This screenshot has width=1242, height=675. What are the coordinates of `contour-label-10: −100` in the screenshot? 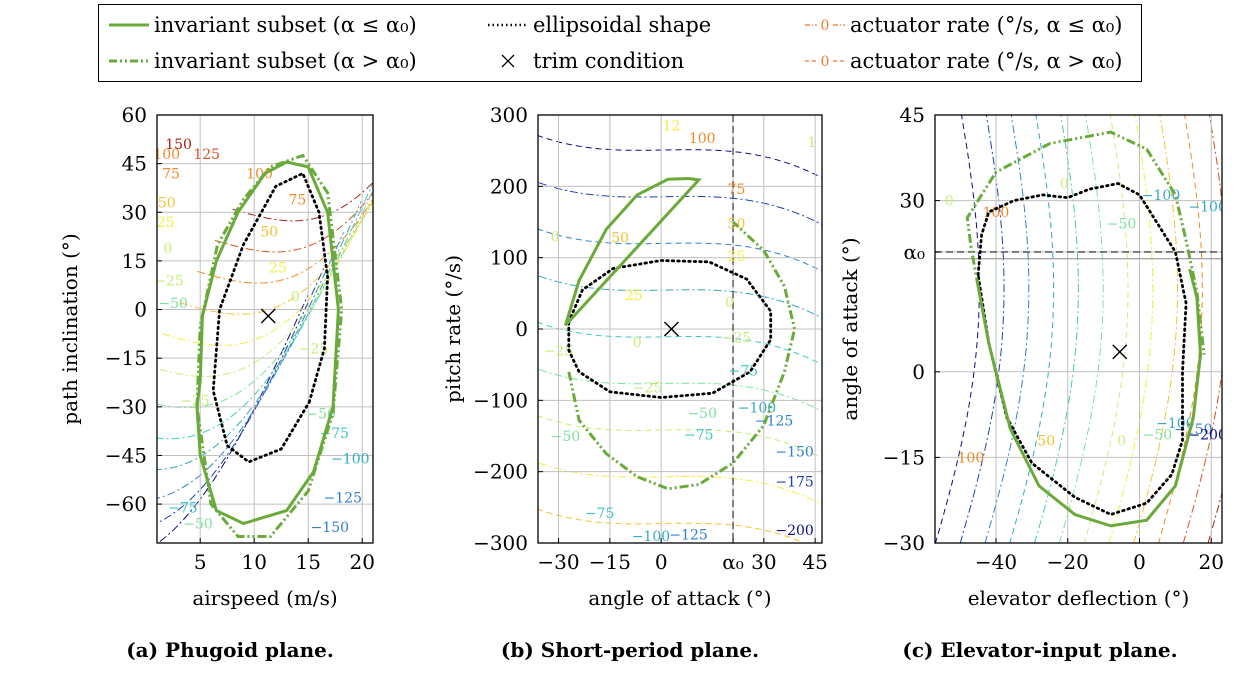 It's located at (1175, 424).